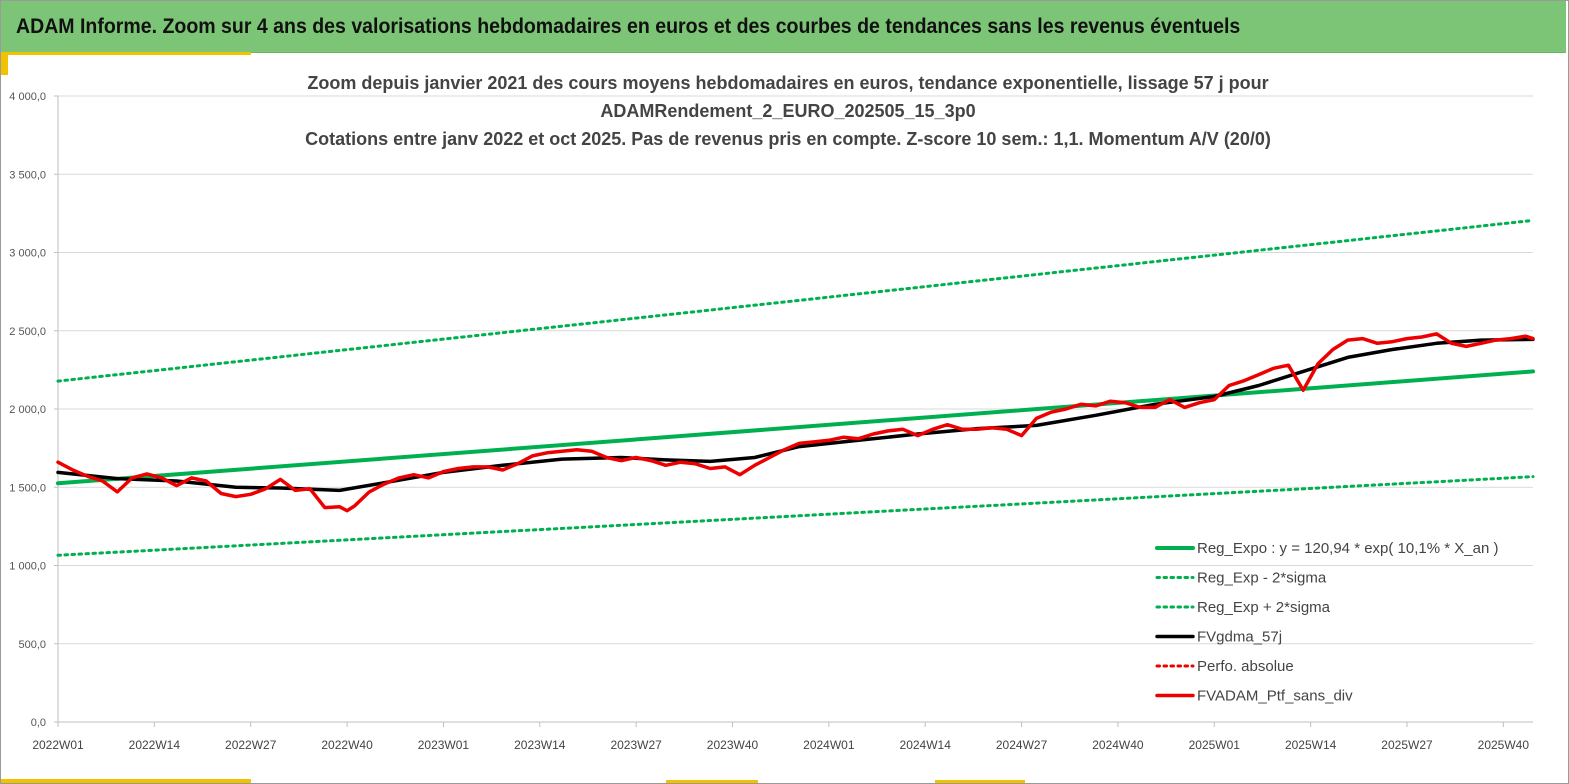 The width and height of the screenshot is (1569, 784). I want to click on y-tick-label: 500,0, so click(32, 645).